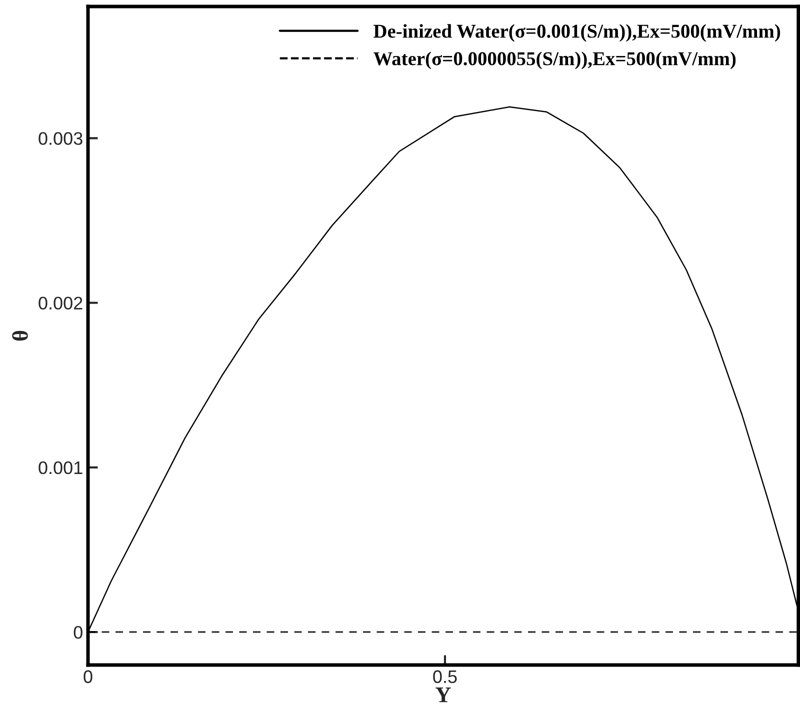  I want to click on y-axis-title: θ, so click(20, 335).